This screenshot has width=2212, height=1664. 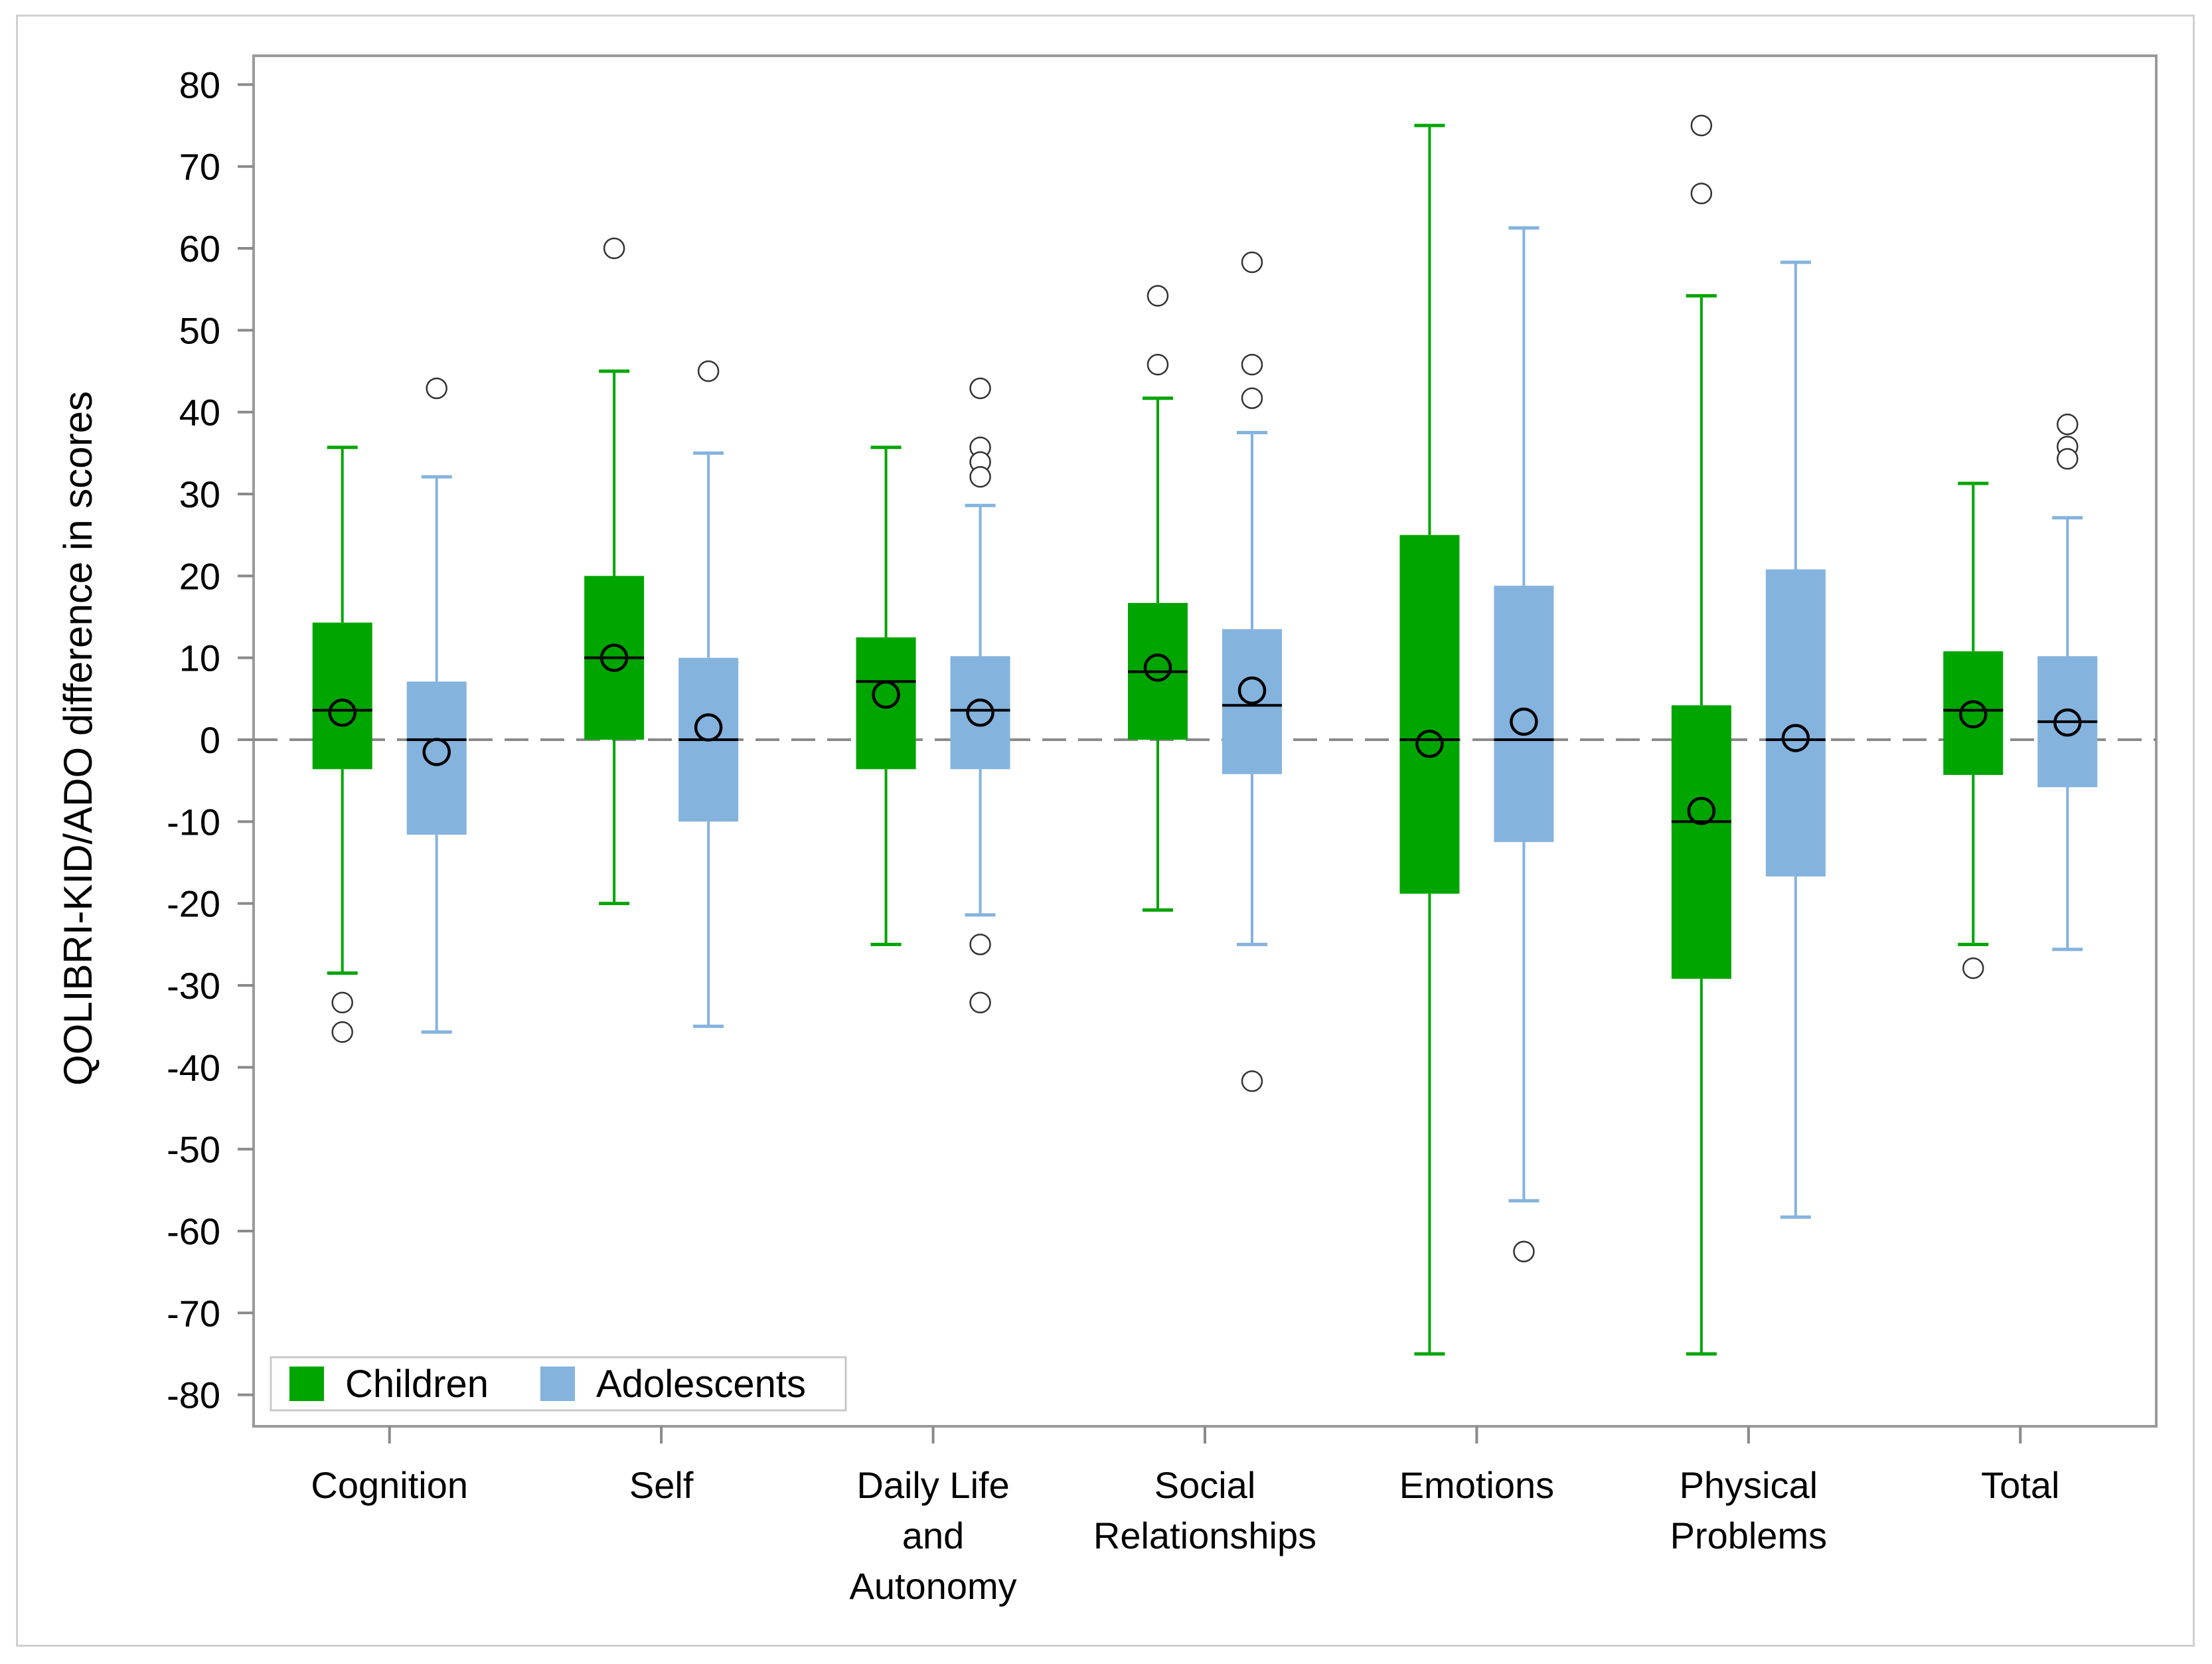 I want to click on x-category-label: Relationships, so click(x=1204, y=1536).